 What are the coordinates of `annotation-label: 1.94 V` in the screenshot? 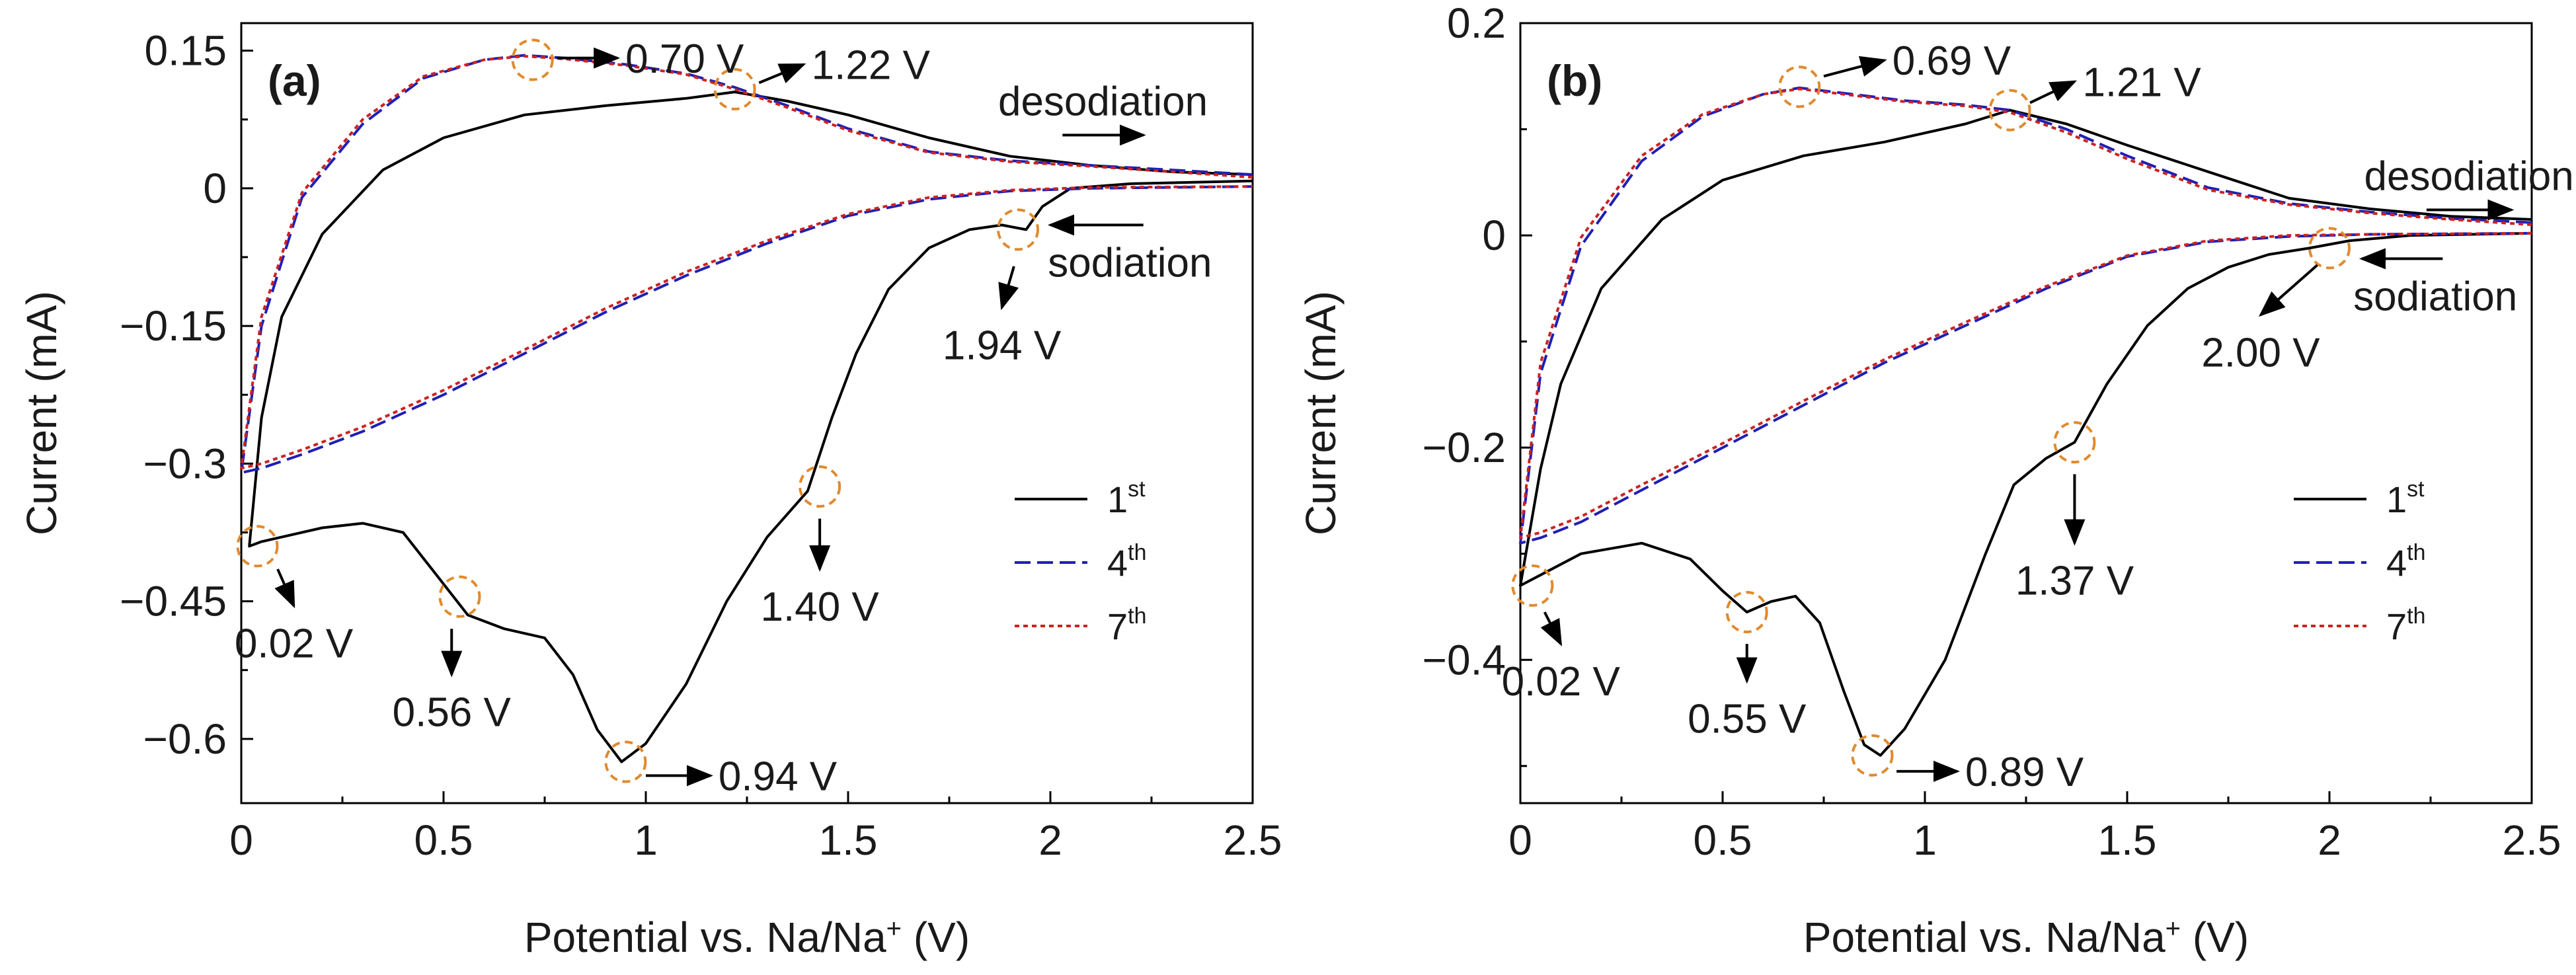 It's located at (1002, 345).